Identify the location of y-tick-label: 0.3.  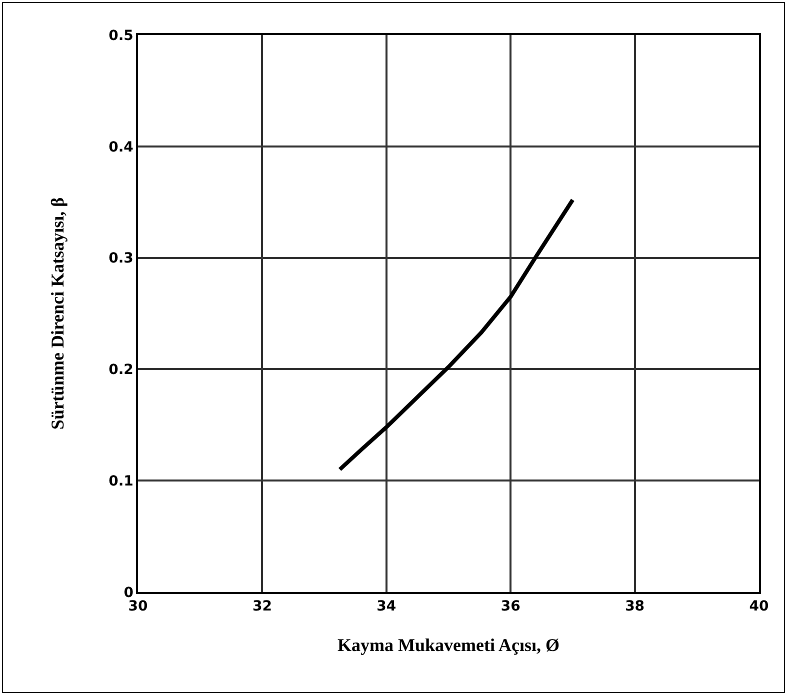
(121, 258).